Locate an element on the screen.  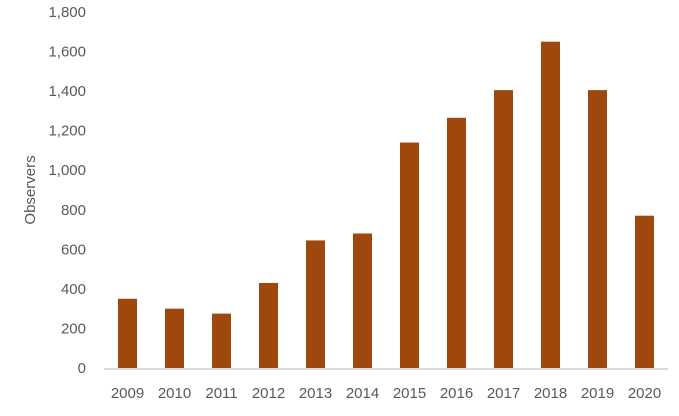
x-tick-label: 2015 is located at coordinates (409, 393).